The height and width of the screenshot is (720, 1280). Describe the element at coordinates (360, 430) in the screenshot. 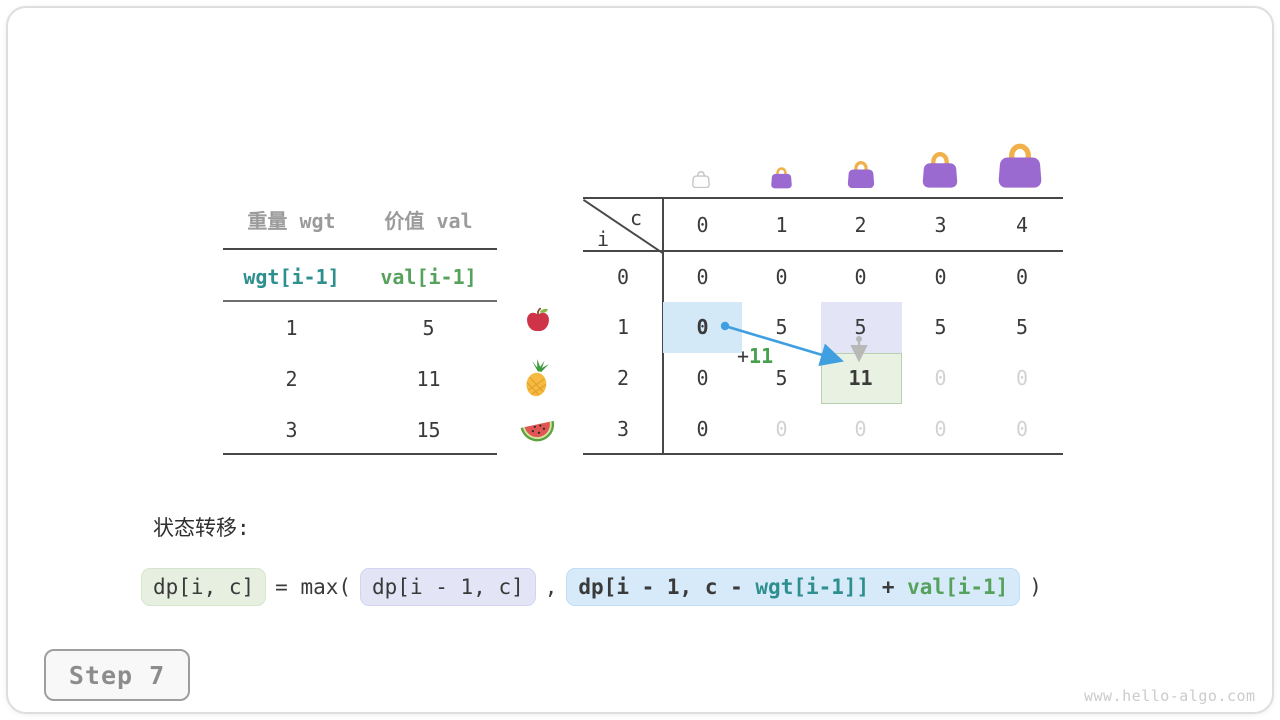

I see `items-row-watermelon: 3 15` at that location.